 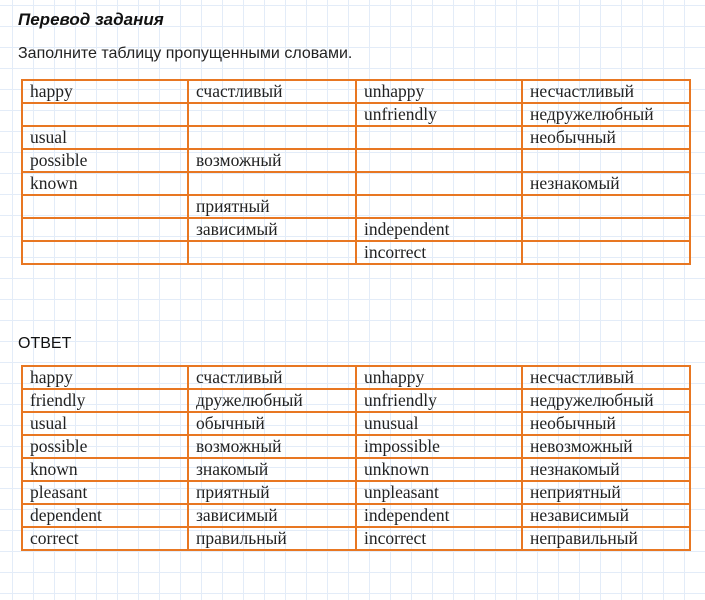 I want to click on table-row: pleasant приятный unpleasant неприятный, so click(x=356, y=492).